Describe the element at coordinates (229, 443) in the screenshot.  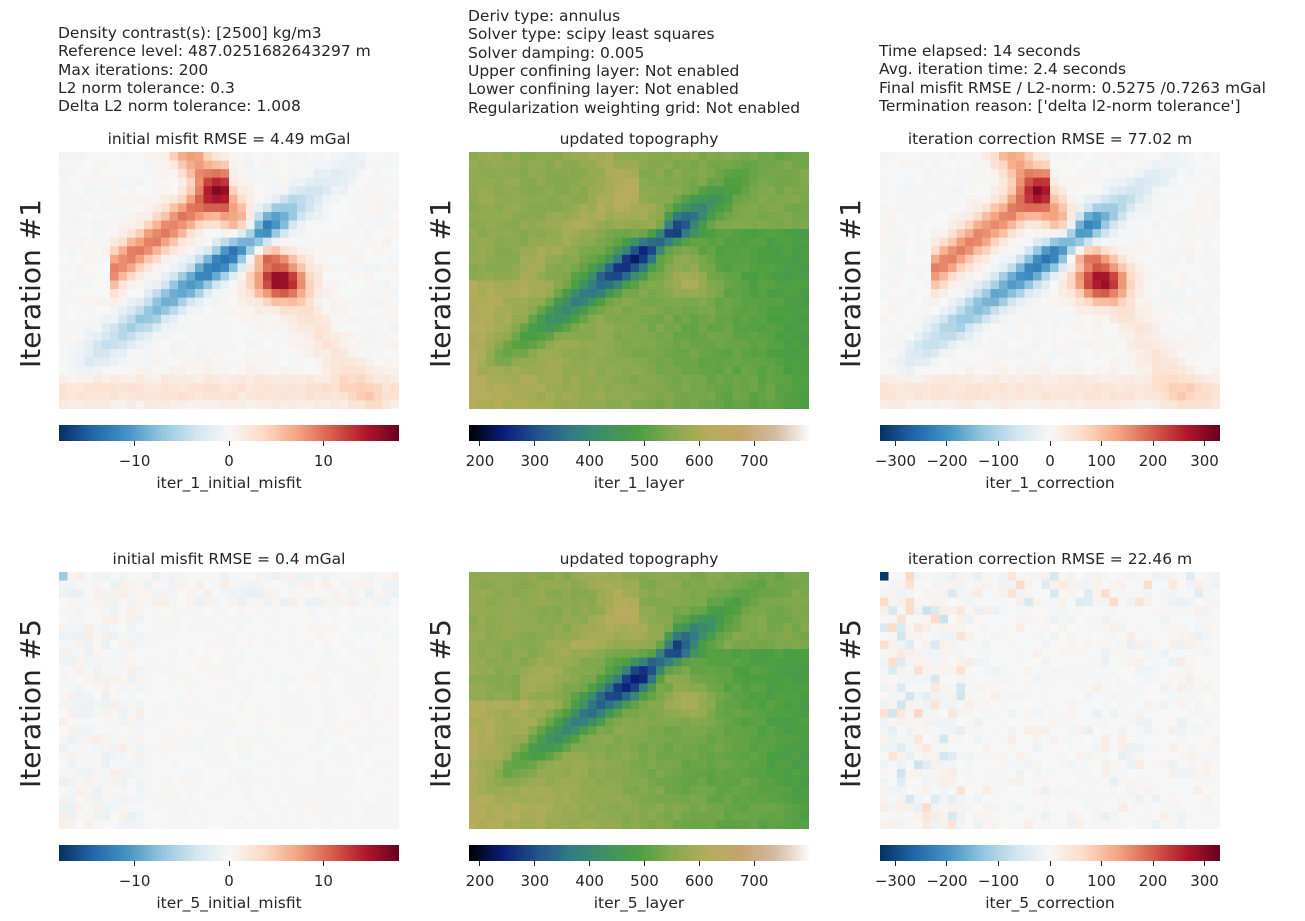
I see `colorbar-tick-mark` at that location.